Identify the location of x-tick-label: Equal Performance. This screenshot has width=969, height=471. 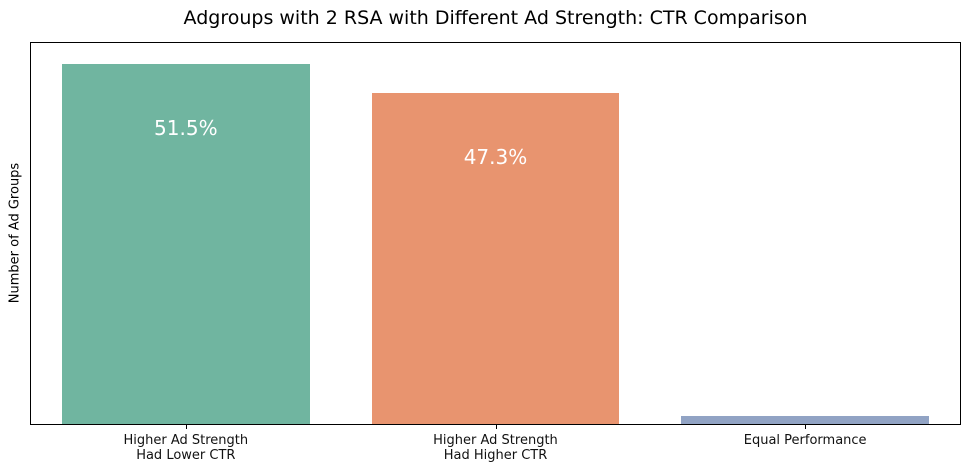
(805, 440).